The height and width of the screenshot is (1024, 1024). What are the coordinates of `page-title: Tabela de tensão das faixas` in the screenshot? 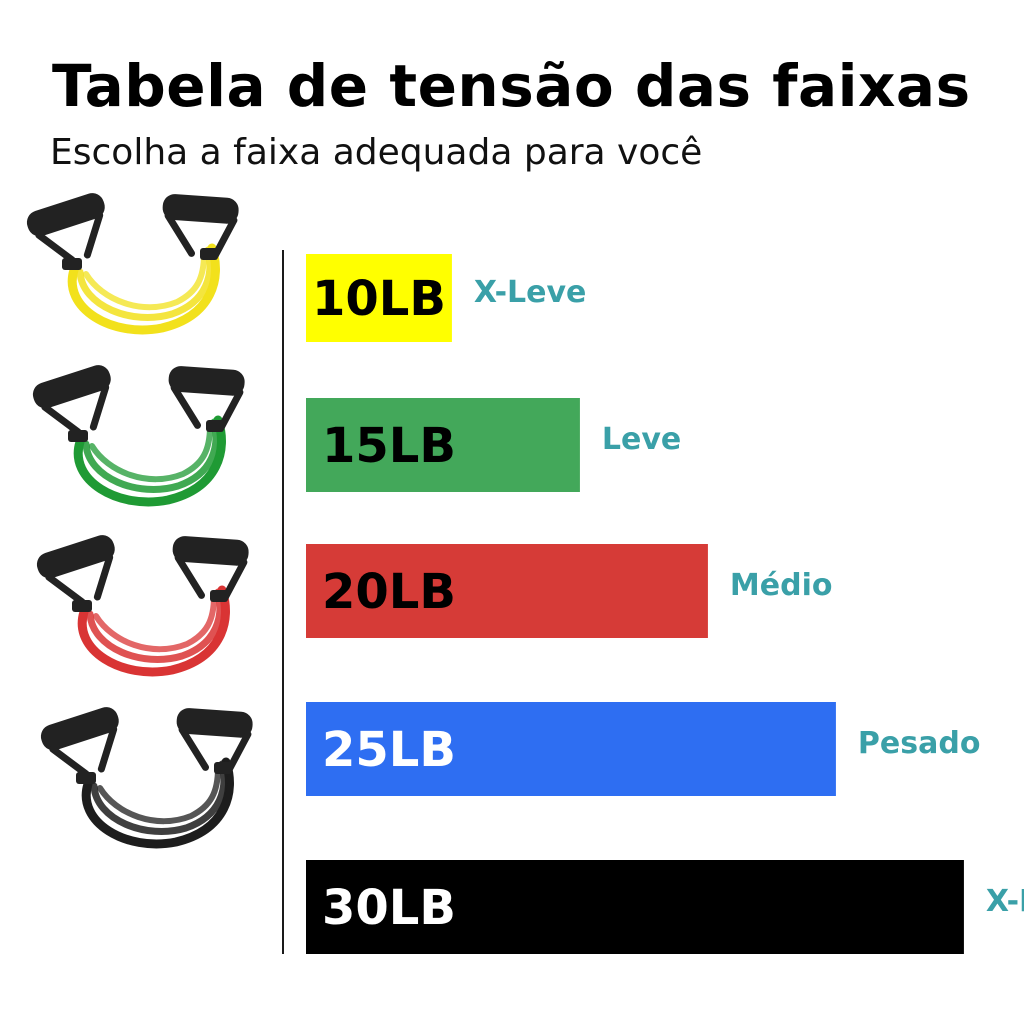 It's located at (511, 86).